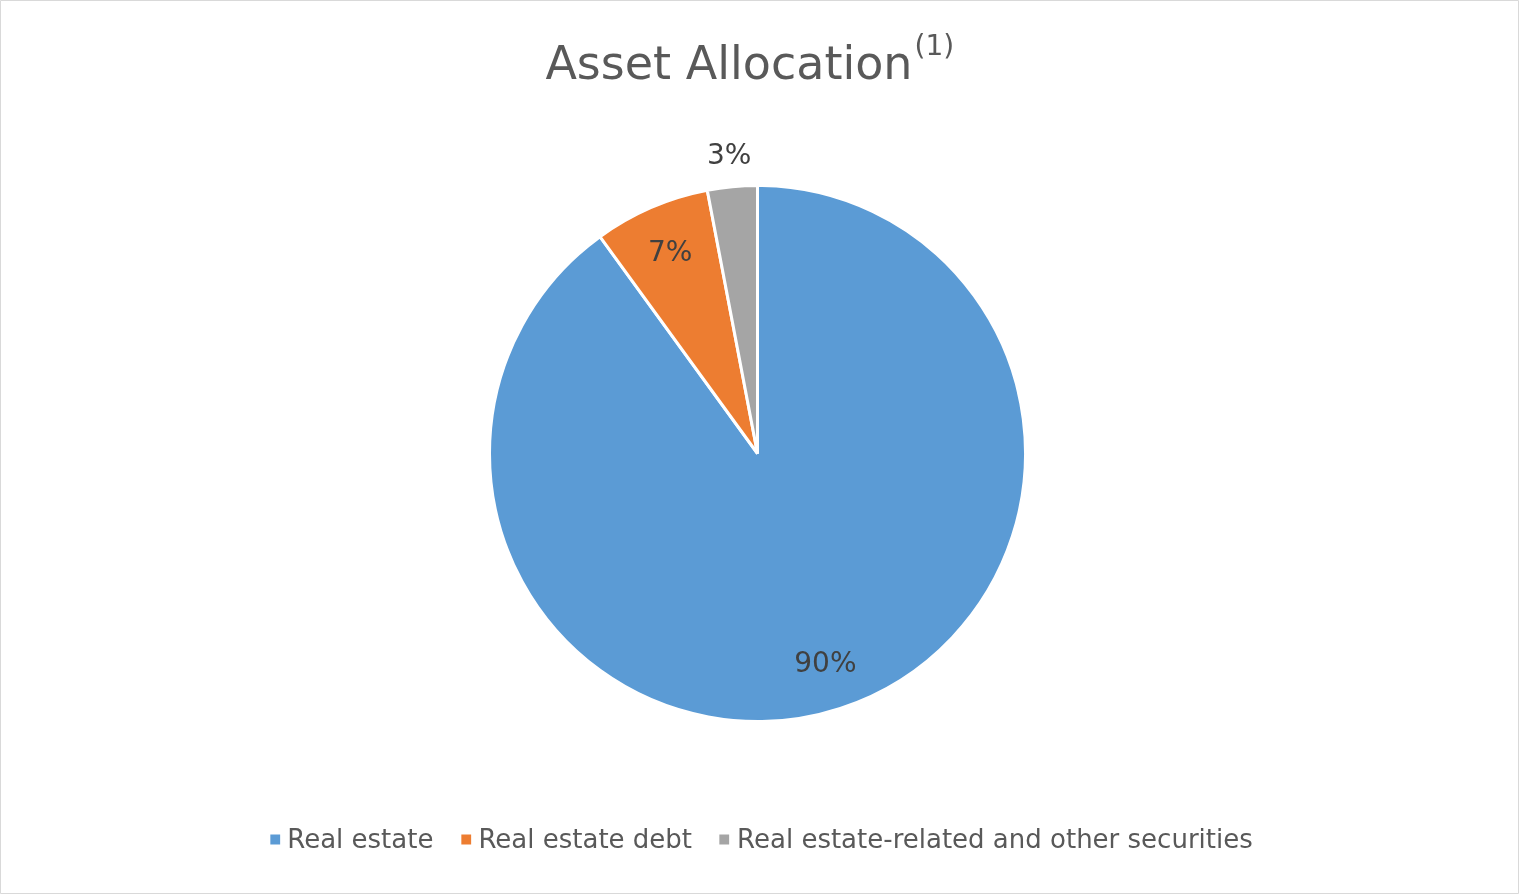 The image size is (1519, 894). What do you see at coordinates (670, 252) in the screenshot?
I see `data-label: 7%` at bounding box center [670, 252].